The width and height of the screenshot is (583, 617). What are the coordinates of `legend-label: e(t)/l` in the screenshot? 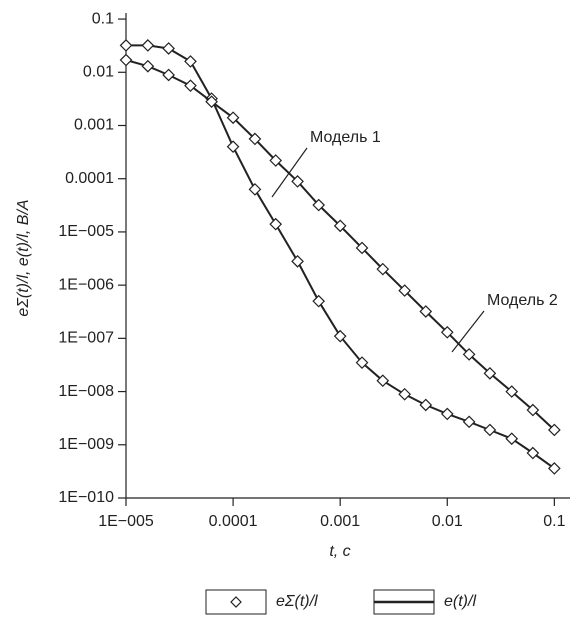 It's located at (460, 601).